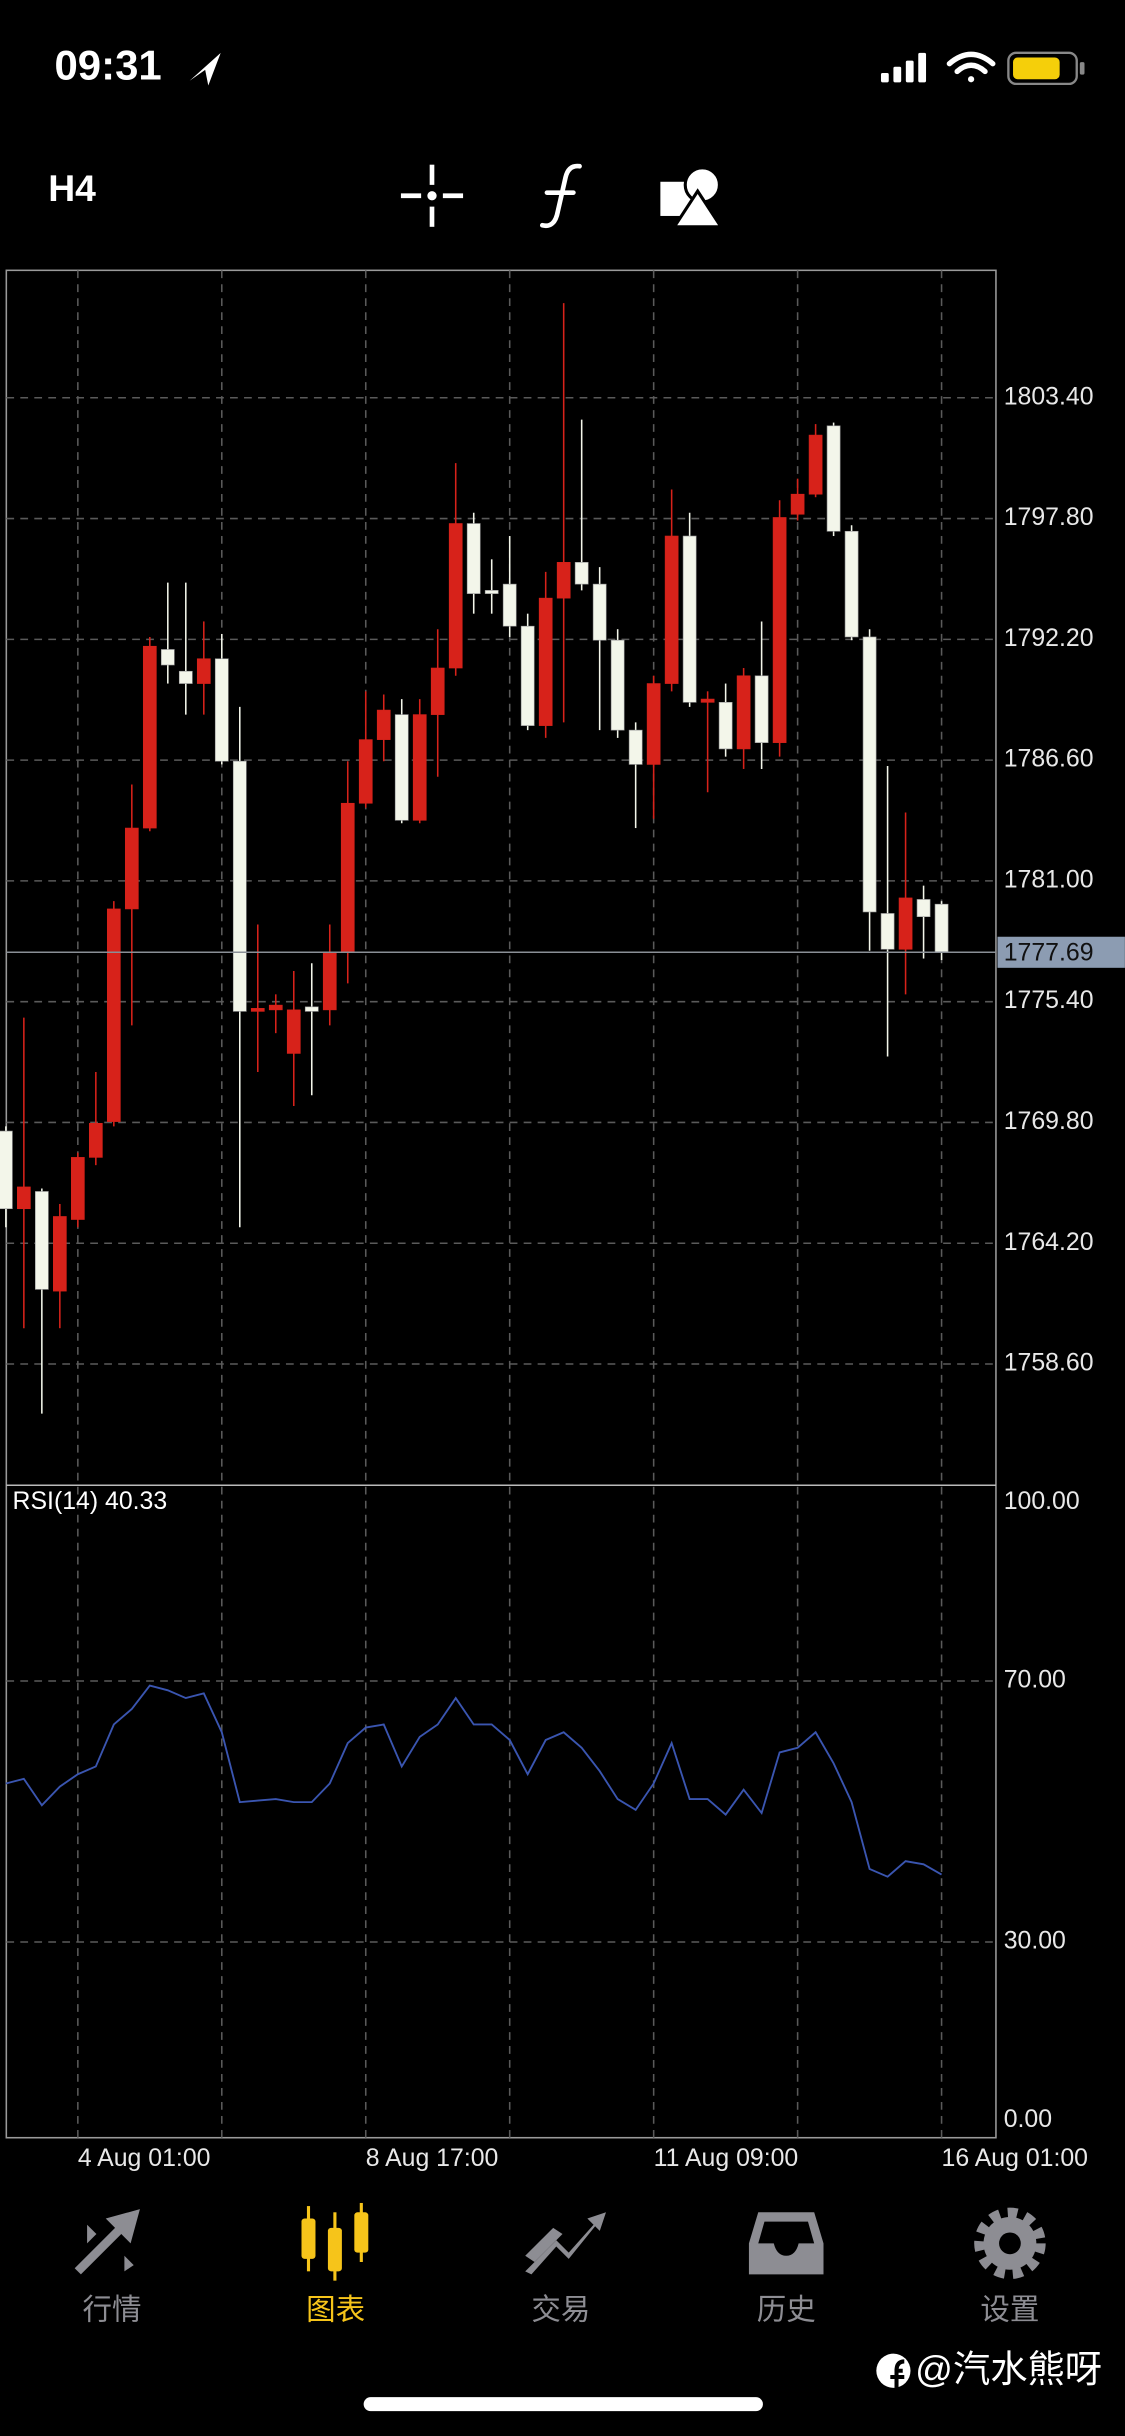 Image resolution: width=1125 pixels, height=2436 pixels. What do you see at coordinates (563, 2404) in the screenshot?
I see `home-indicator` at bounding box center [563, 2404].